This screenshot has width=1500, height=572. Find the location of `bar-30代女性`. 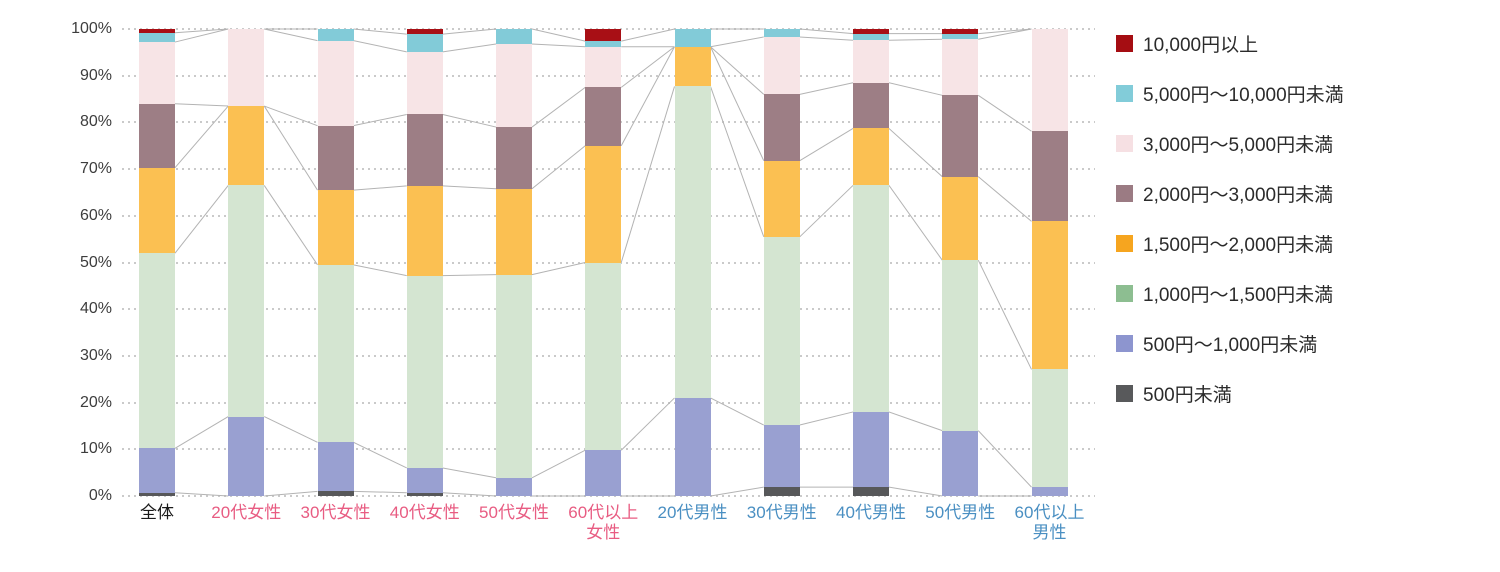

bar-30代女性 is located at coordinates (335, 262).